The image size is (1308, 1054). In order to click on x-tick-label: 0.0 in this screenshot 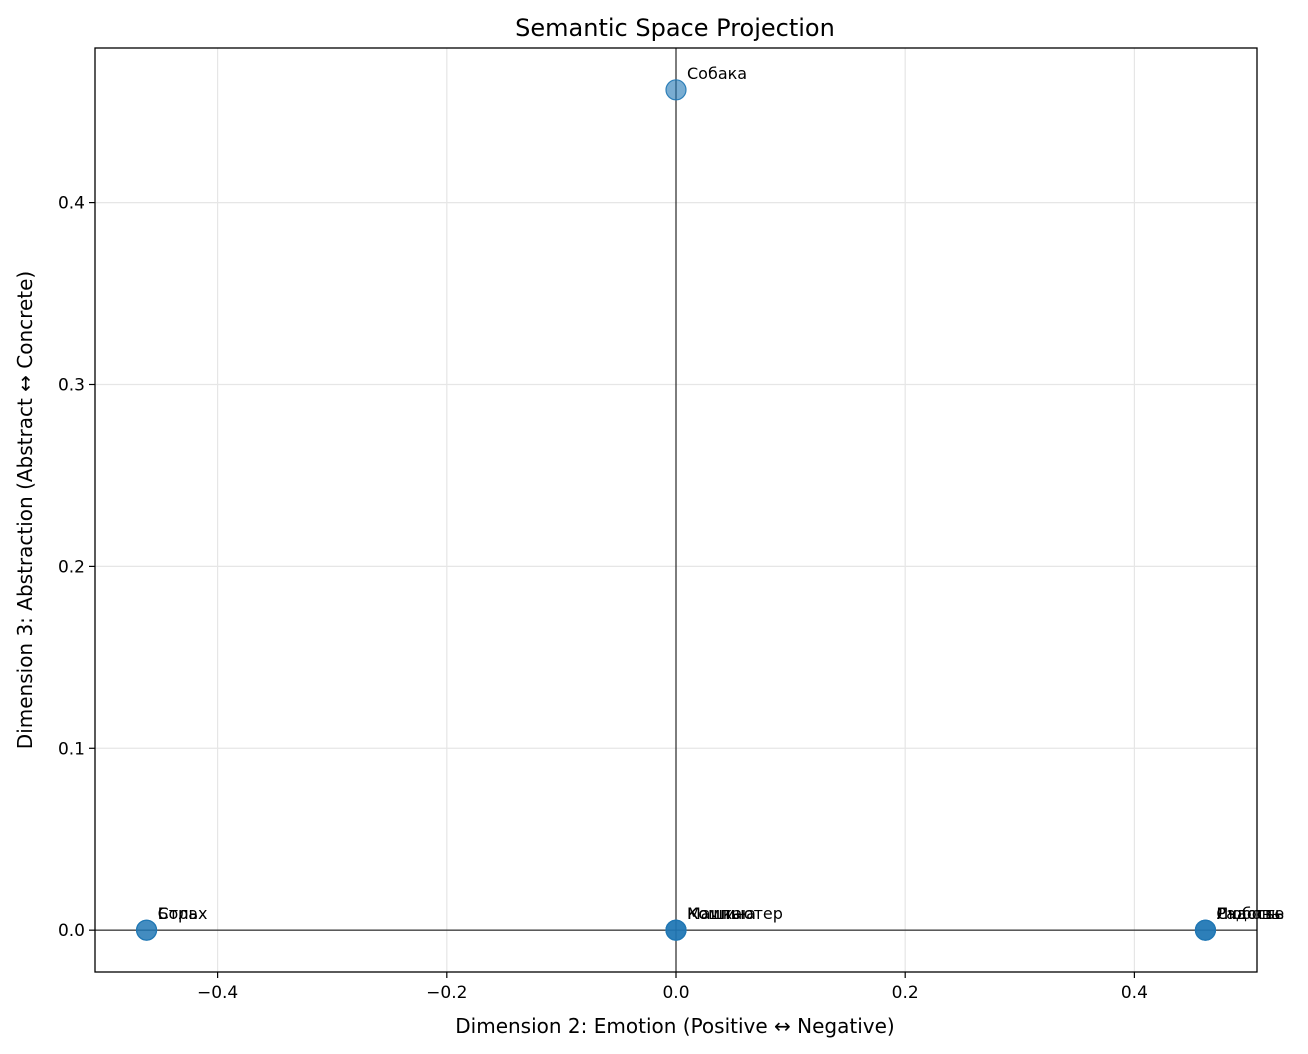, I will do `click(675, 993)`.